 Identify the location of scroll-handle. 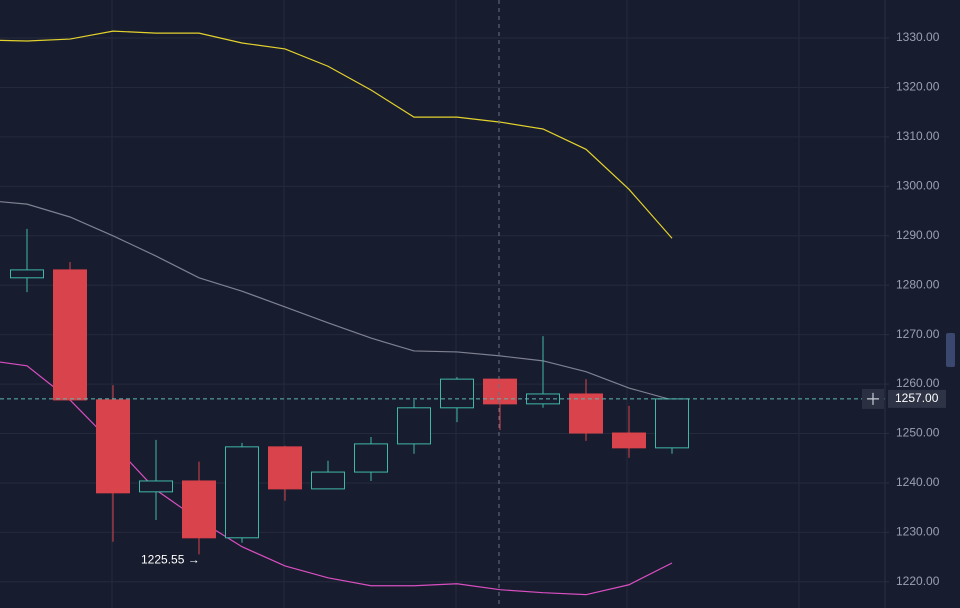
(950, 350).